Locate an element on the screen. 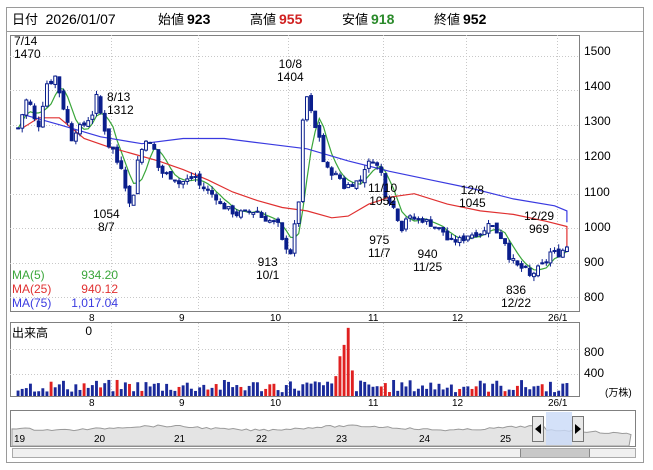  legend-ma25: MA(25) 940.12 is located at coordinates (65, 289).